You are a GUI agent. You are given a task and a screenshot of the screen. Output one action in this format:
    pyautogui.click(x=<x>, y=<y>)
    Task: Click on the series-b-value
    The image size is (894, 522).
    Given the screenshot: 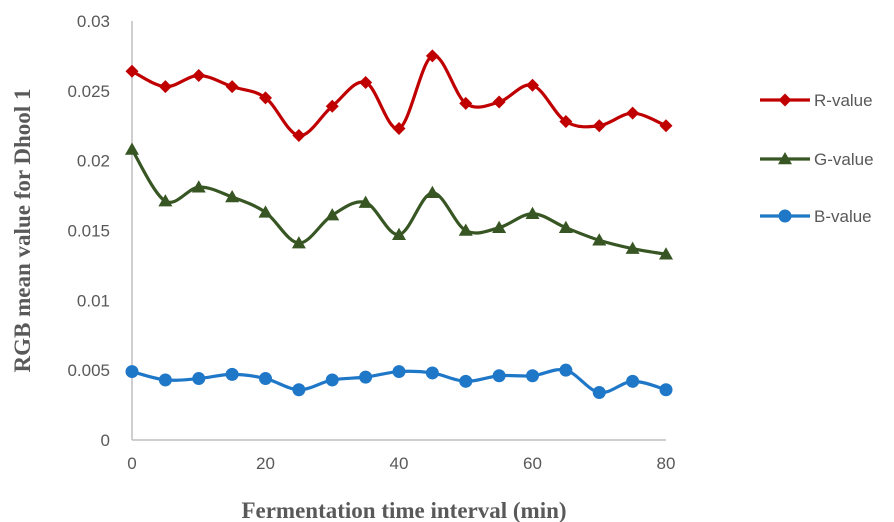 What is the action you would take?
    pyautogui.click(x=399, y=381)
    